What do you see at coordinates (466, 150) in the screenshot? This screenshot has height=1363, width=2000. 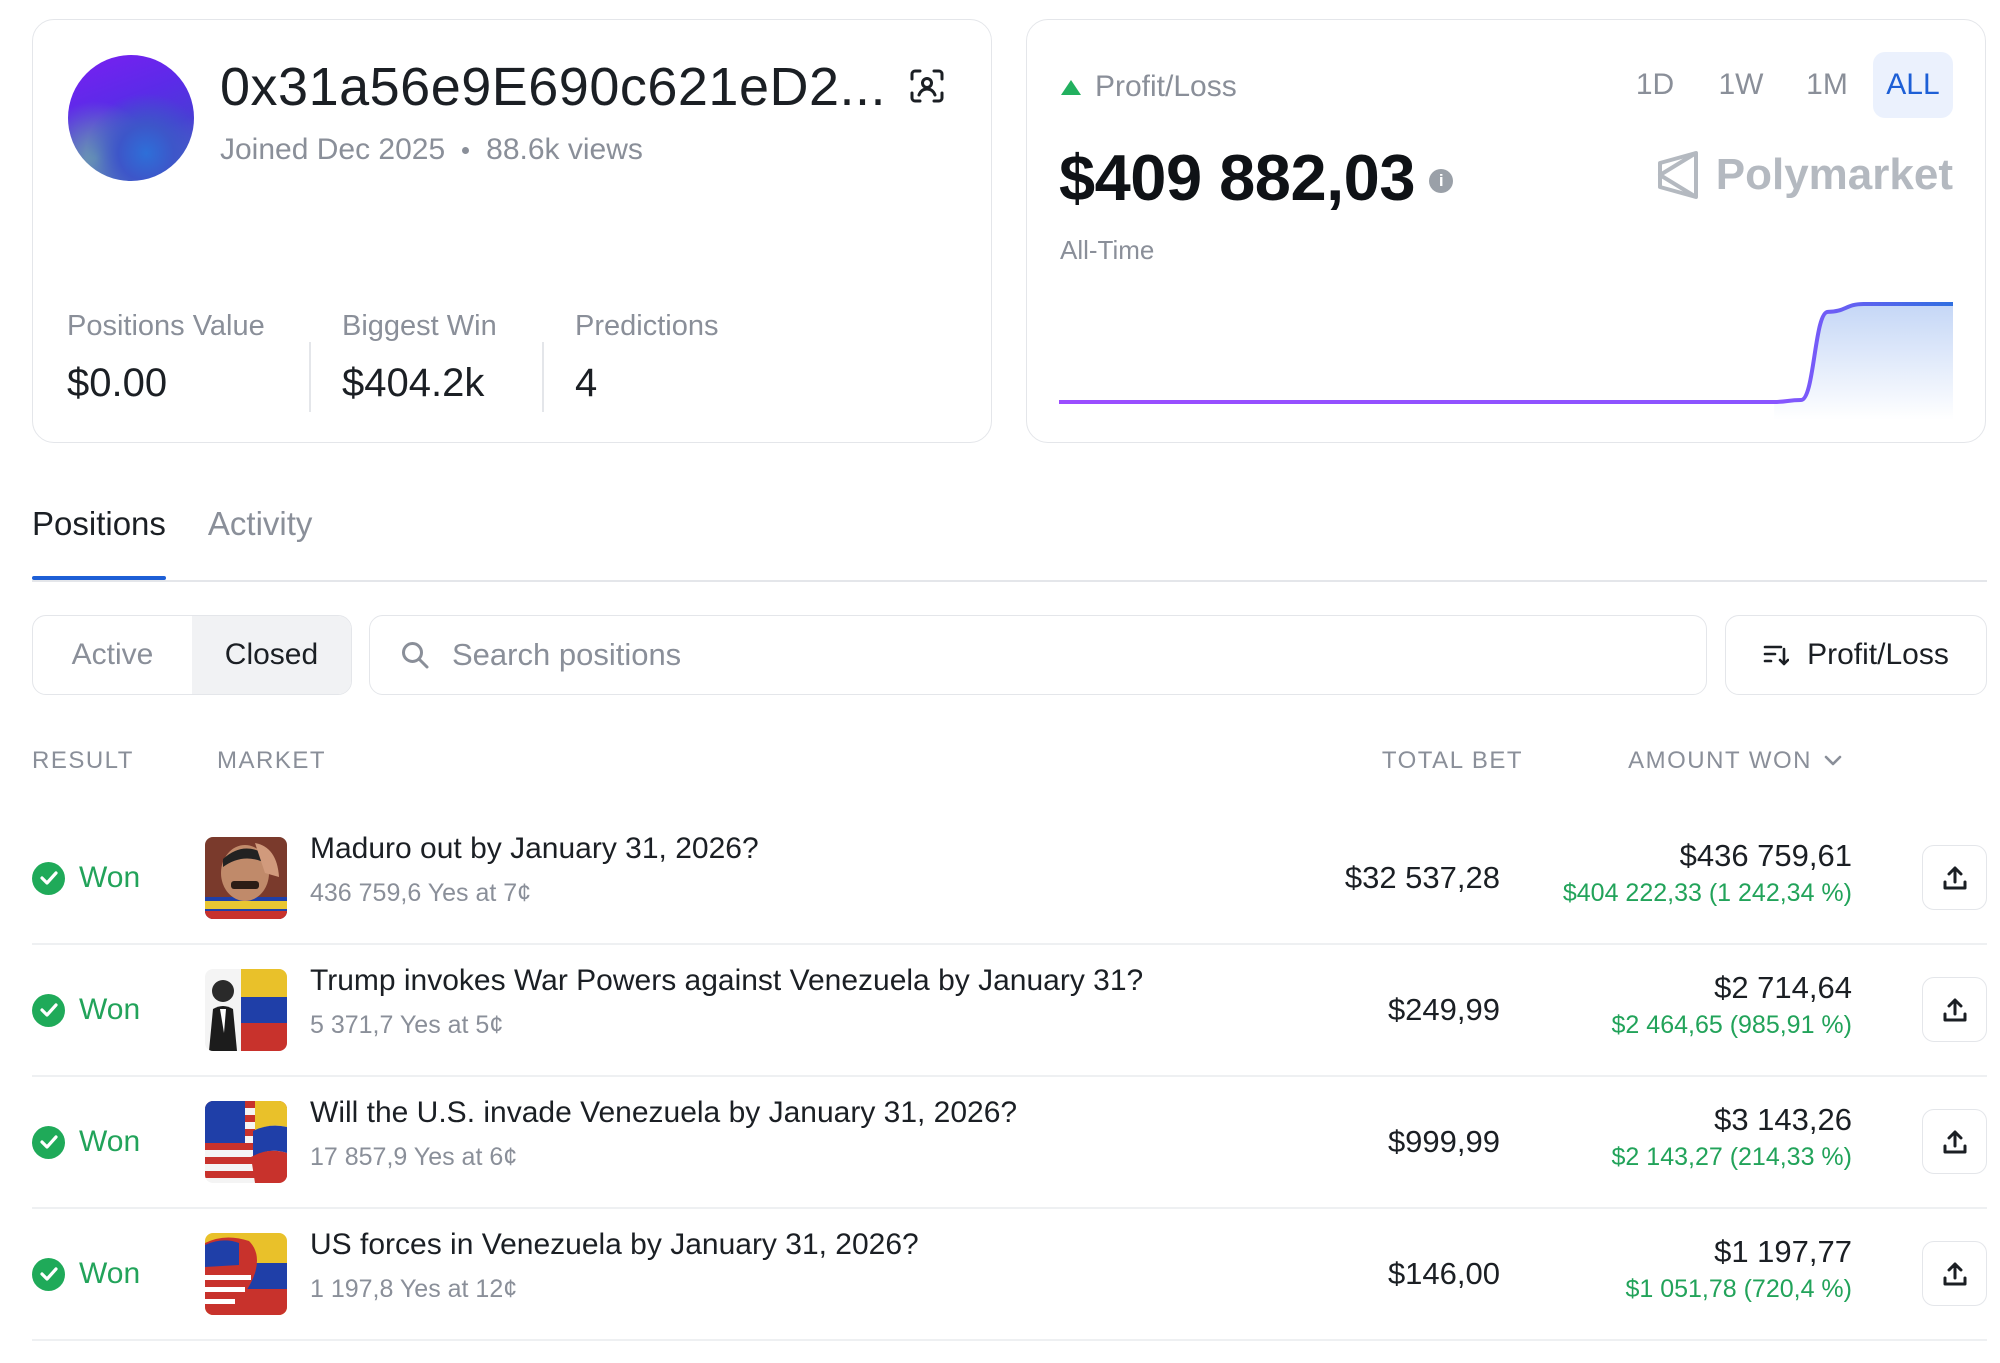 I see `separator-dot` at bounding box center [466, 150].